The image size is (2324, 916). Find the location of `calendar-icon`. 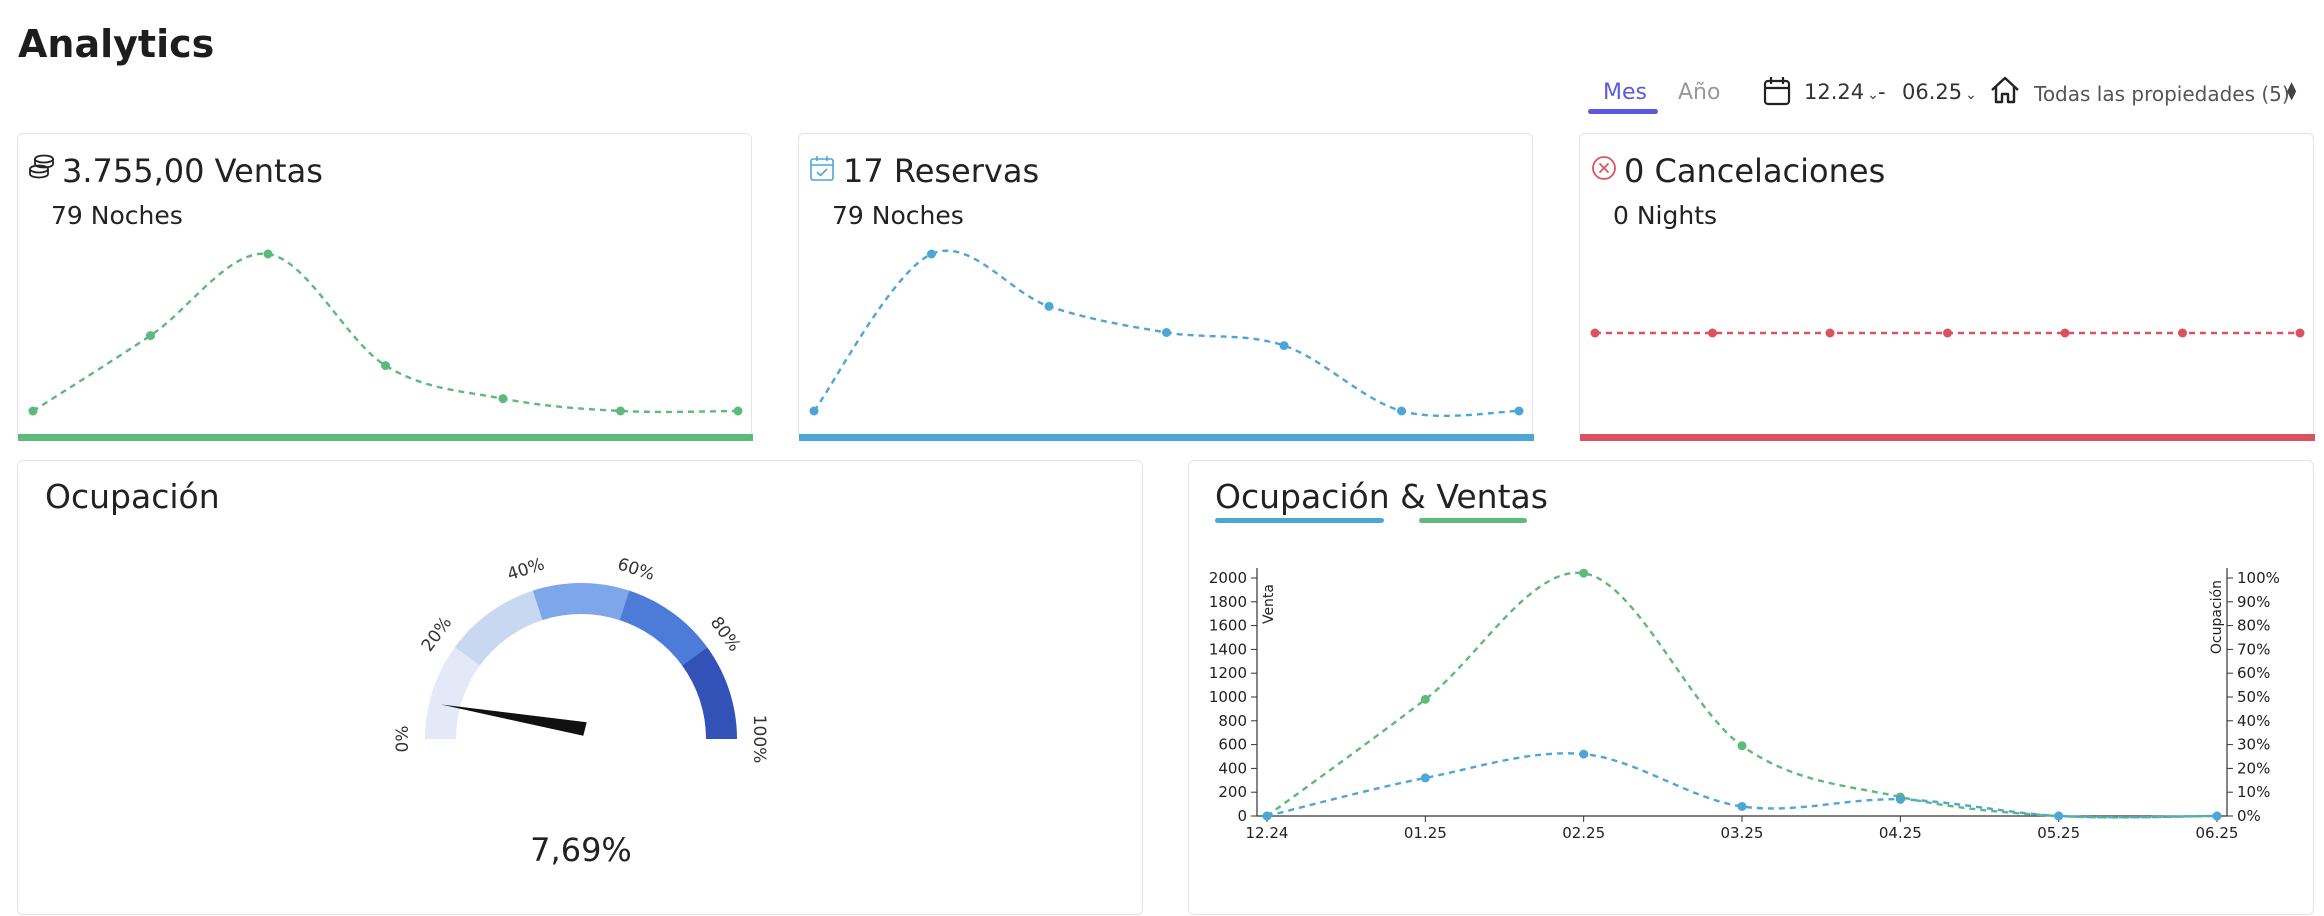

calendar-icon is located at coordinates (1777, 93).